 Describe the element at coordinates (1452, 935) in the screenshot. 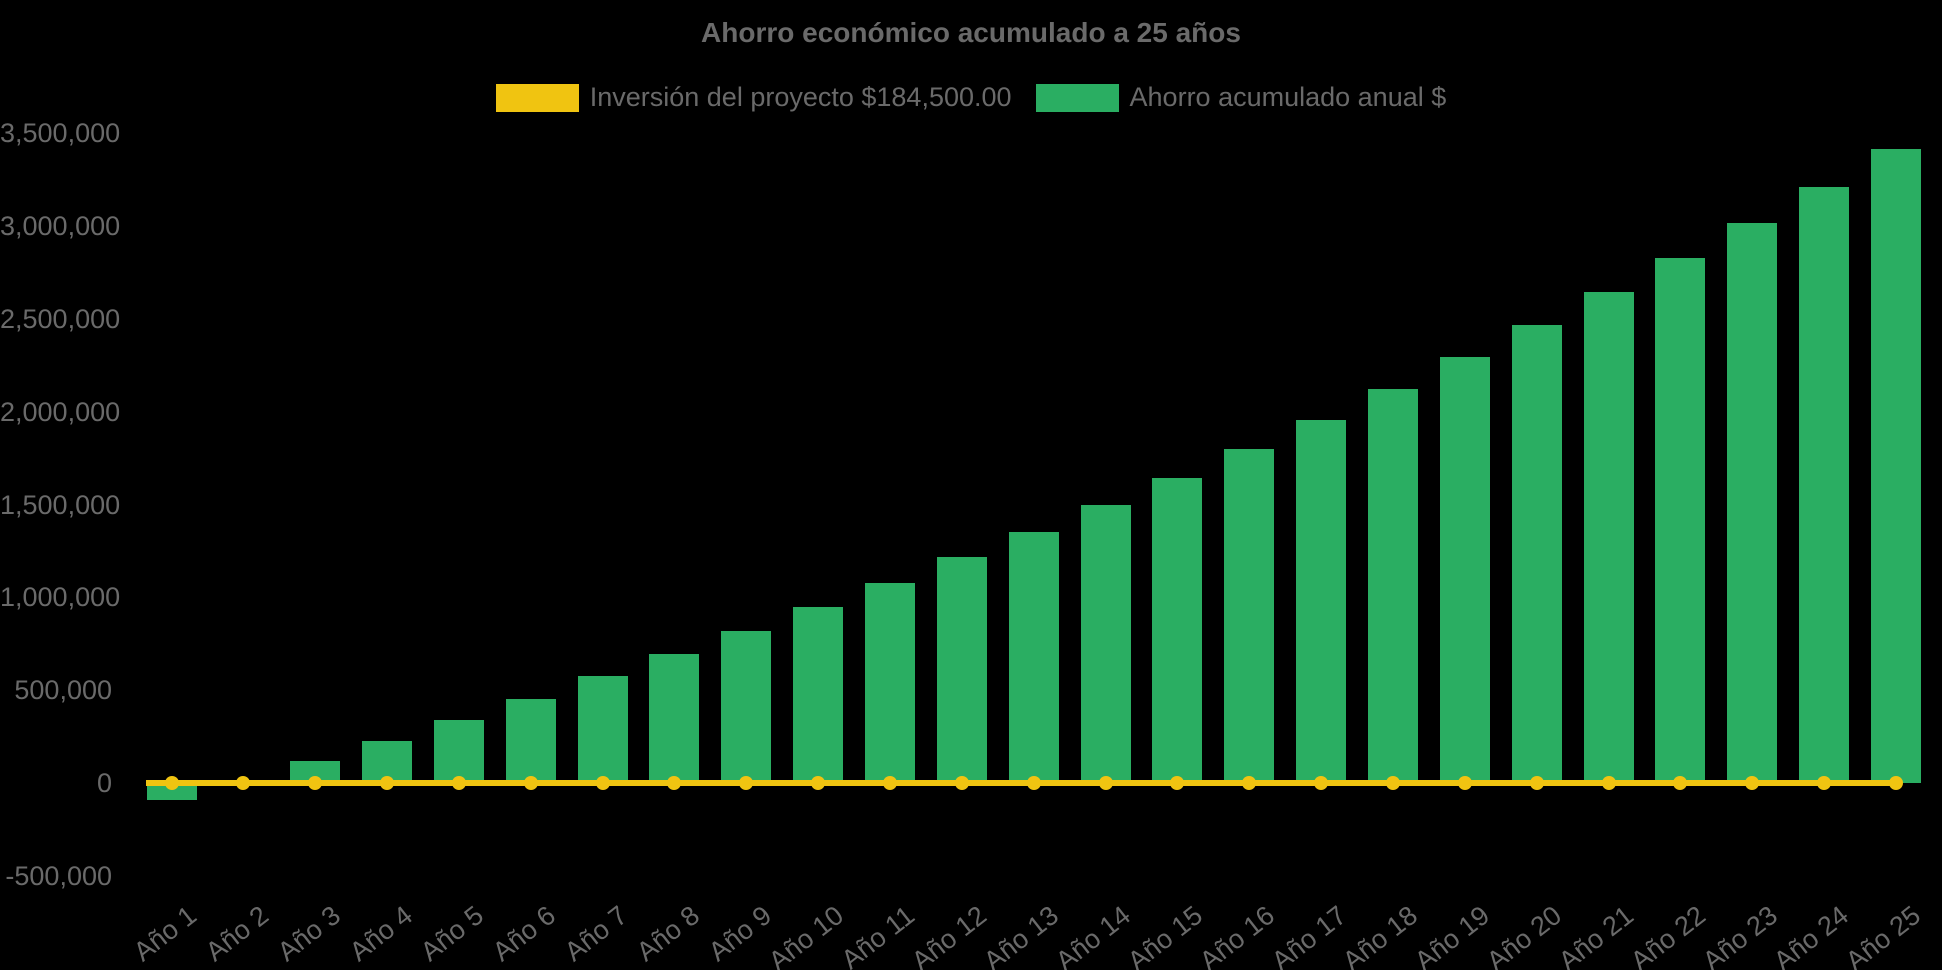

I see `x-axis-label: Año 19` at that location.